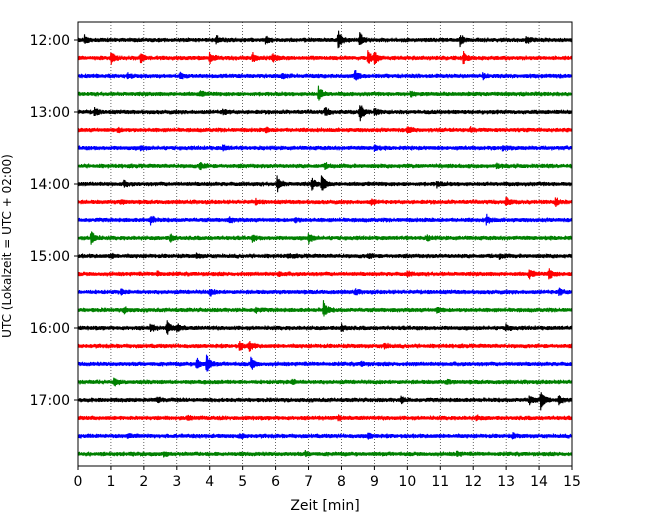 The height and width of the screenshot is (520, 650). What do you see at coordinates (324, 506) in the screenshot?
I see `x-axis-label: Zeit [min]` at bounding box center [324, 506].